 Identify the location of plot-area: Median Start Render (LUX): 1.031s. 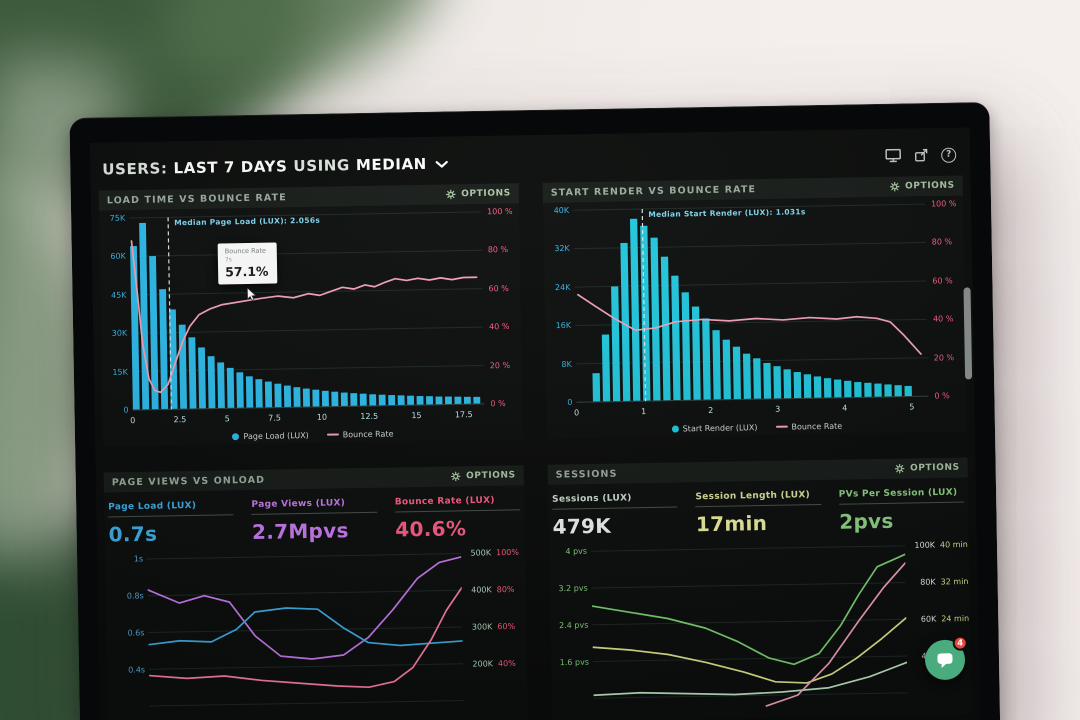
(750, 303).